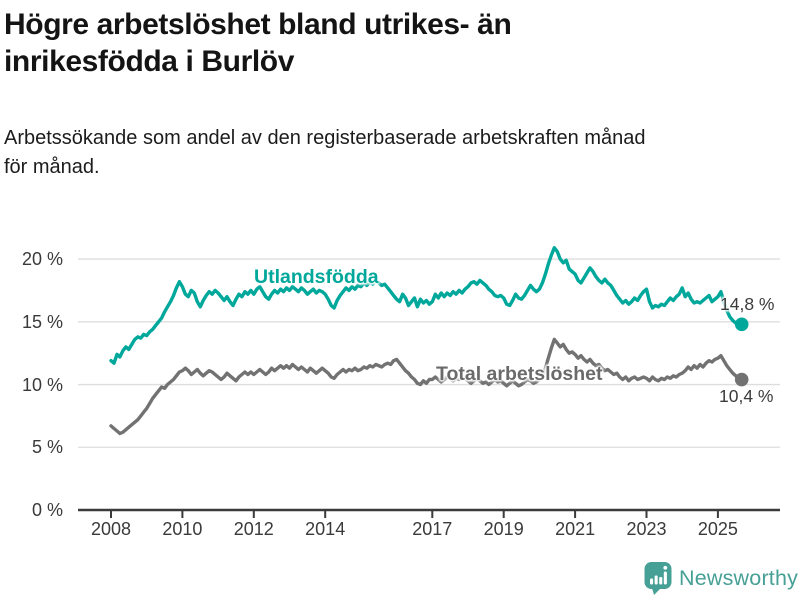 The image size is (800, 600). I want to click on newsworthy-bar-chart-bubble-icon, so click(658, 578).